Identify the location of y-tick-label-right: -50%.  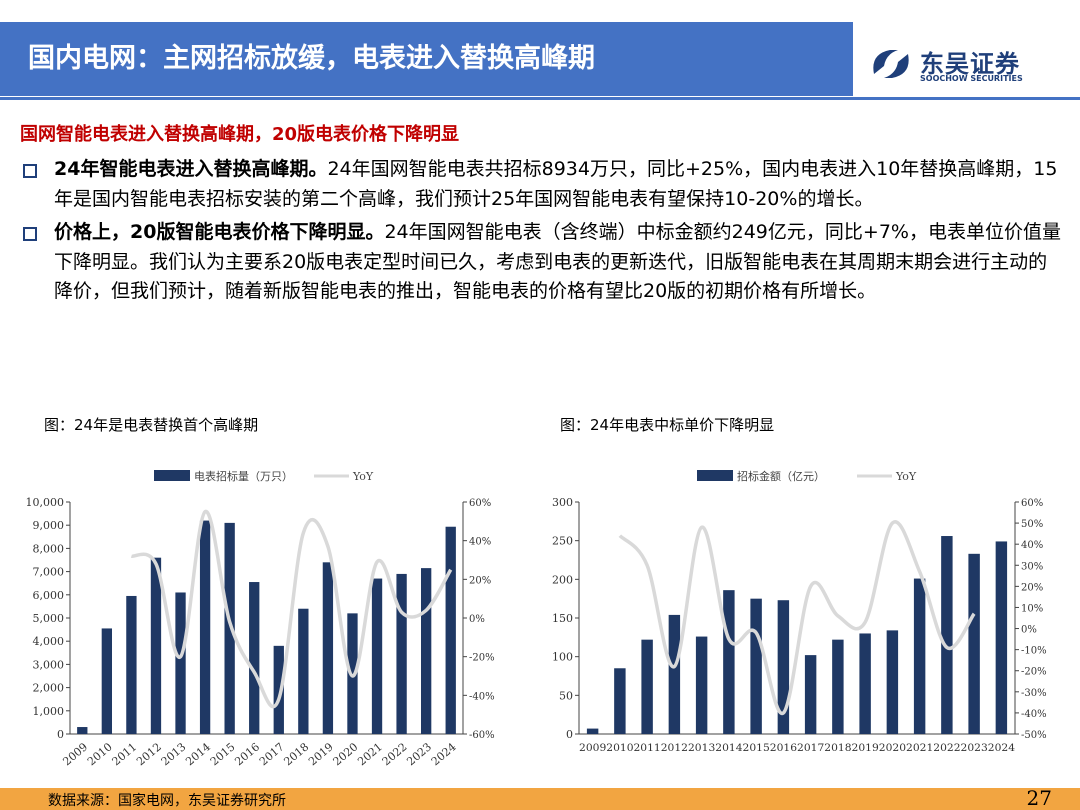
(1034, 735).